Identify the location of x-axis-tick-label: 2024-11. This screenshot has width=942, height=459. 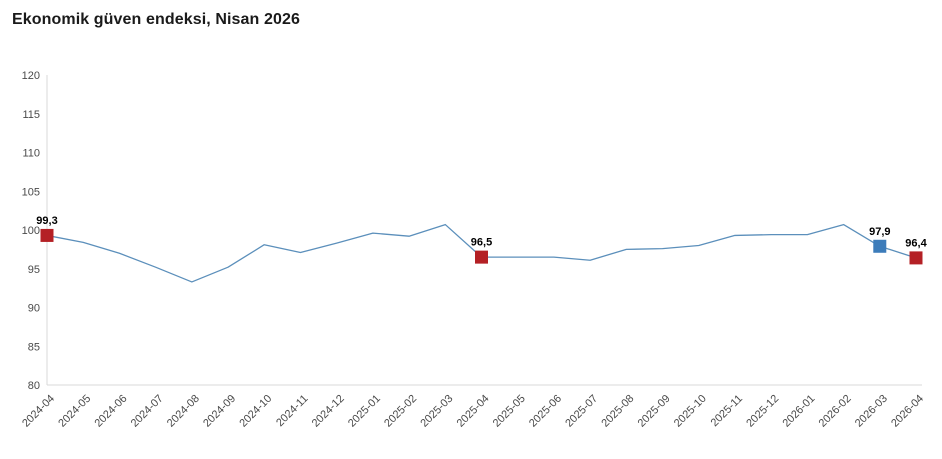
(292, 411).